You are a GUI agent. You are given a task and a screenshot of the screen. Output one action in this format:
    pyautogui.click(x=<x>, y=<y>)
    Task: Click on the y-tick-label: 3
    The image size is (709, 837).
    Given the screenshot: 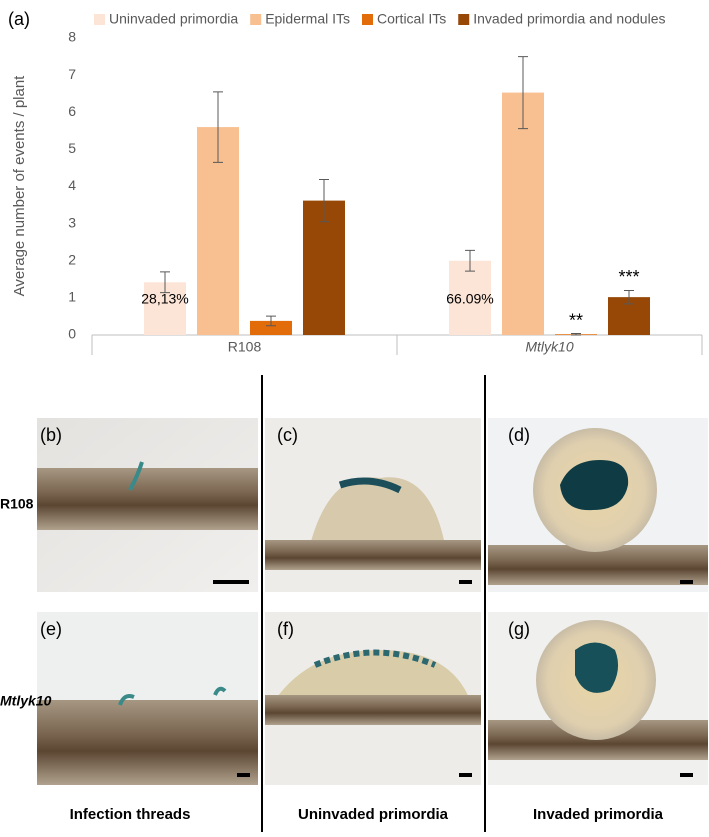 What is the action you would take?
    pyautogui.click(x=72, y=222)
    